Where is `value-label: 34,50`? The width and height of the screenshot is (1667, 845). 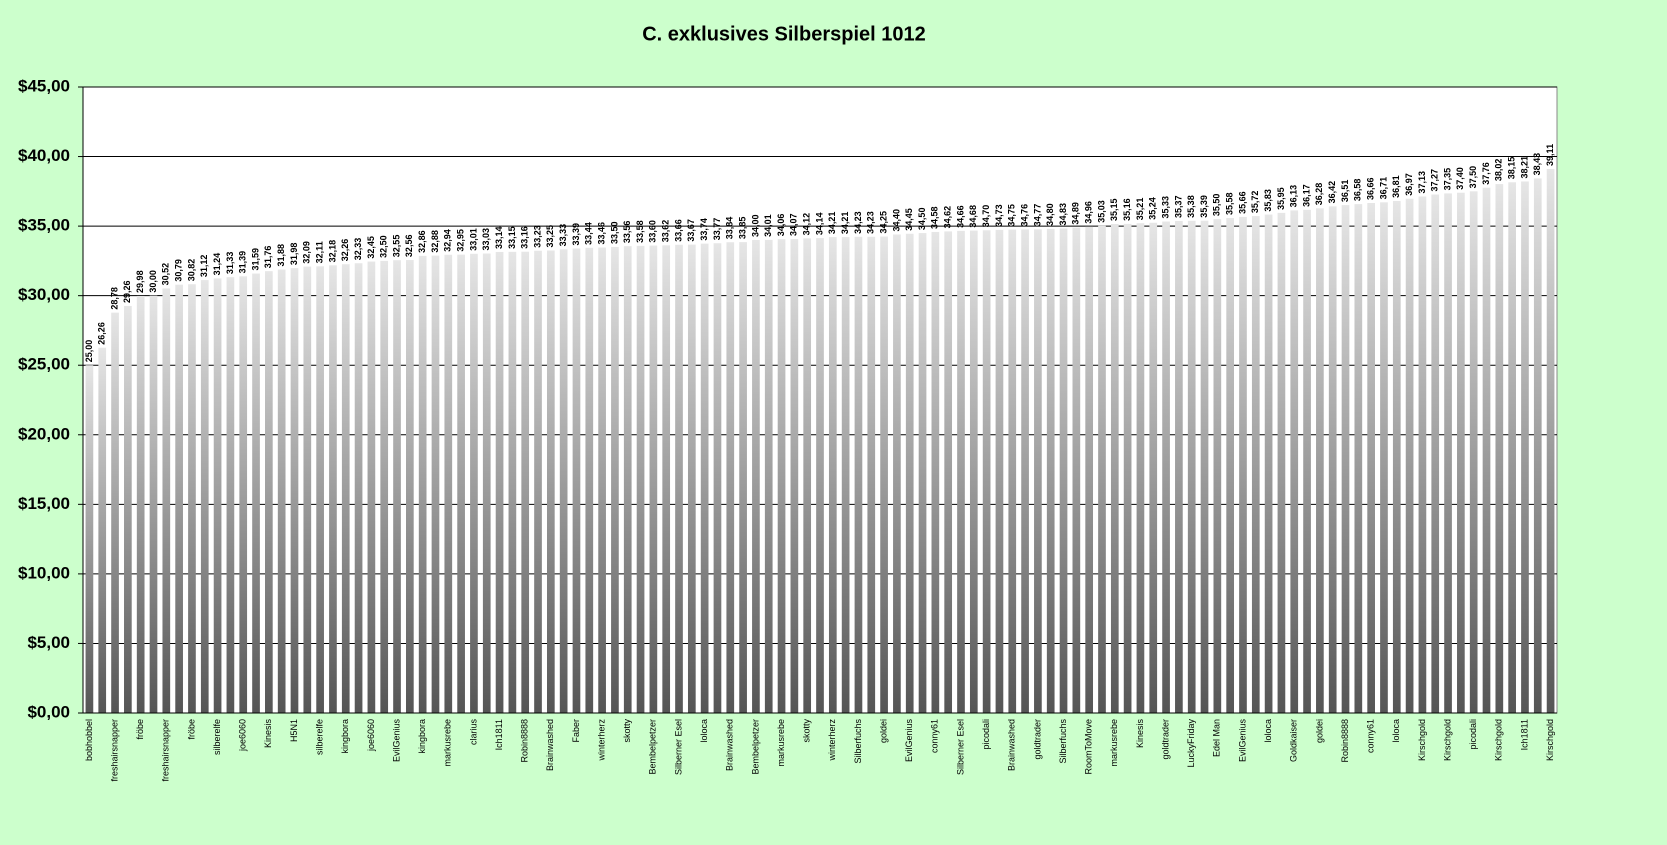 value-label: 34,50 is located at coordinates (922, 219).